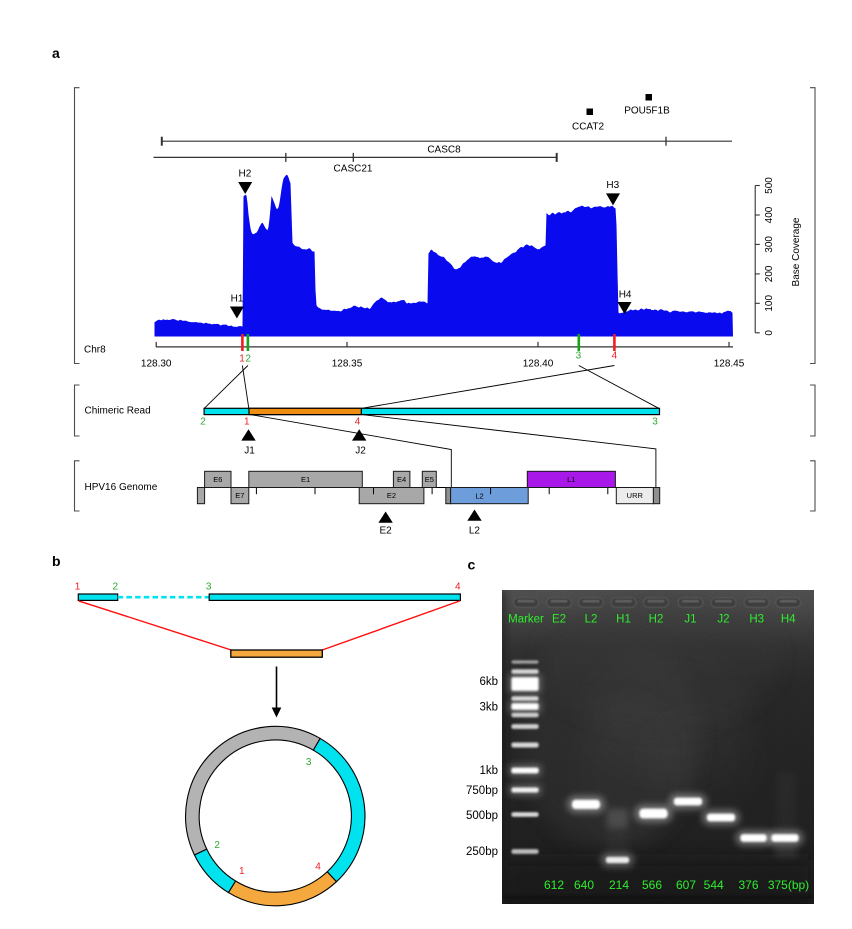  I want to click on svg-text: 128.30, so click(156, 364).